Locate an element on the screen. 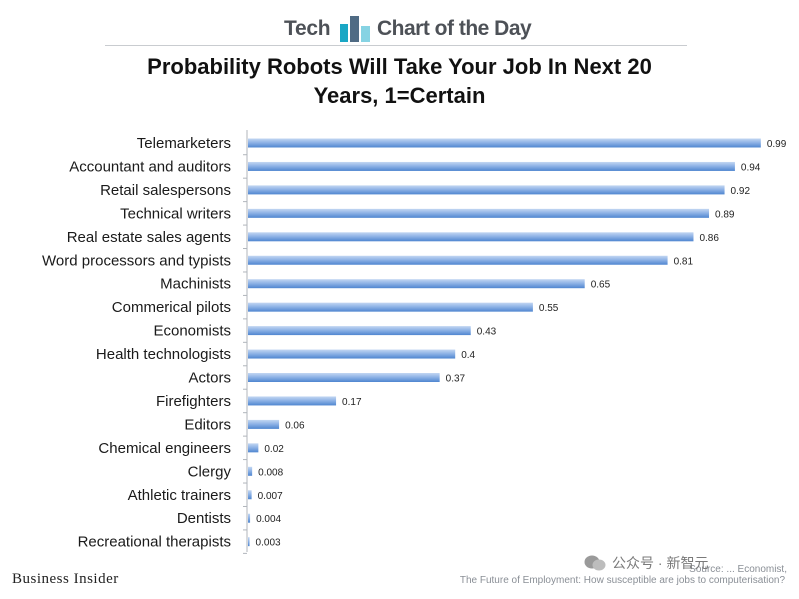  category-label: Health technologists is located at coordinates (163, 354).